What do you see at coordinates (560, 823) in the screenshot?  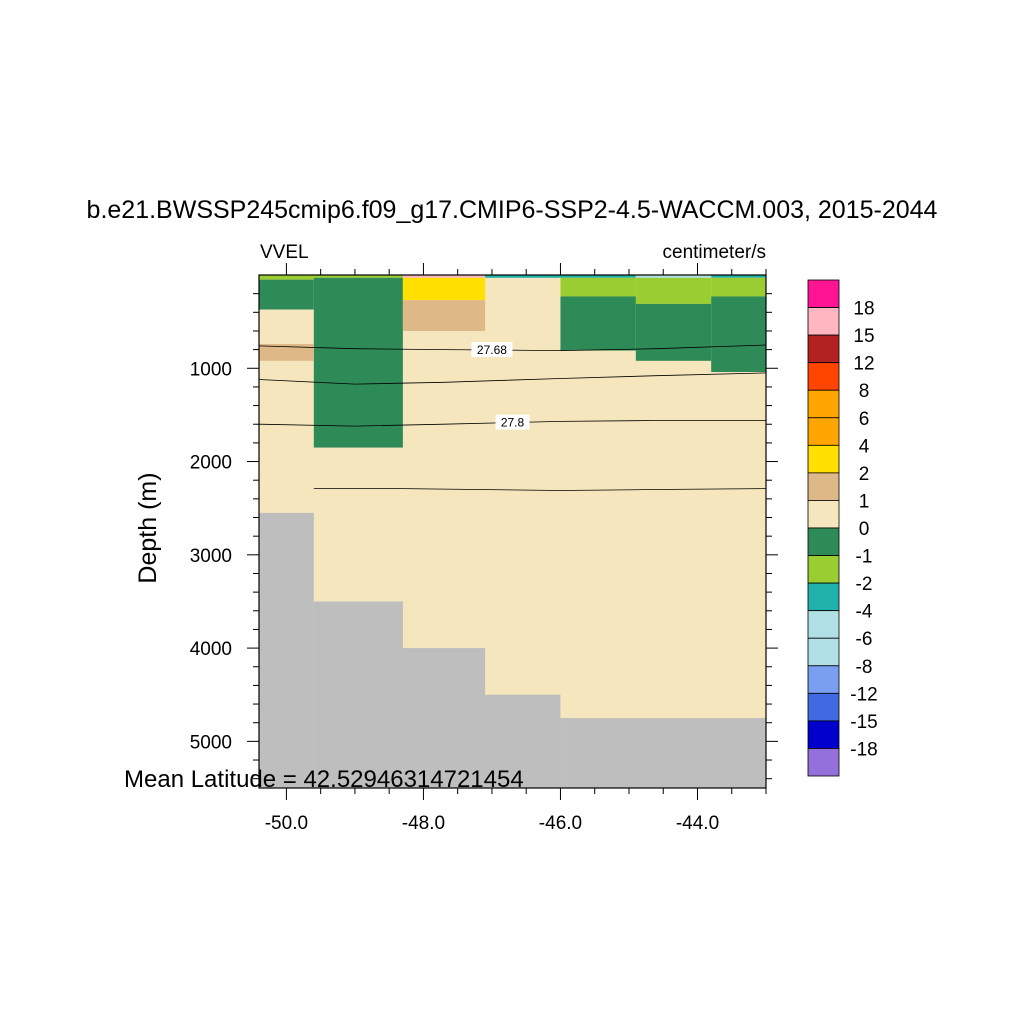 I see `x-tick-label: -46.0` at bounding box center [560, 823].